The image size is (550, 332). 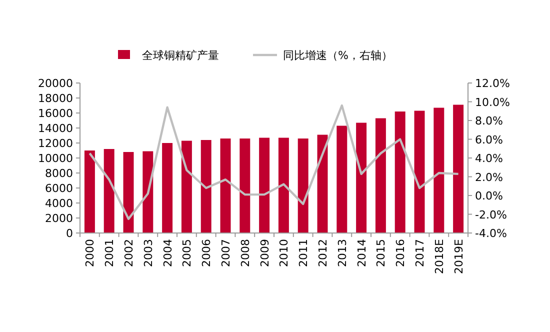 I want to click on y-tick-label: 16000, so click(x=55, y=113).